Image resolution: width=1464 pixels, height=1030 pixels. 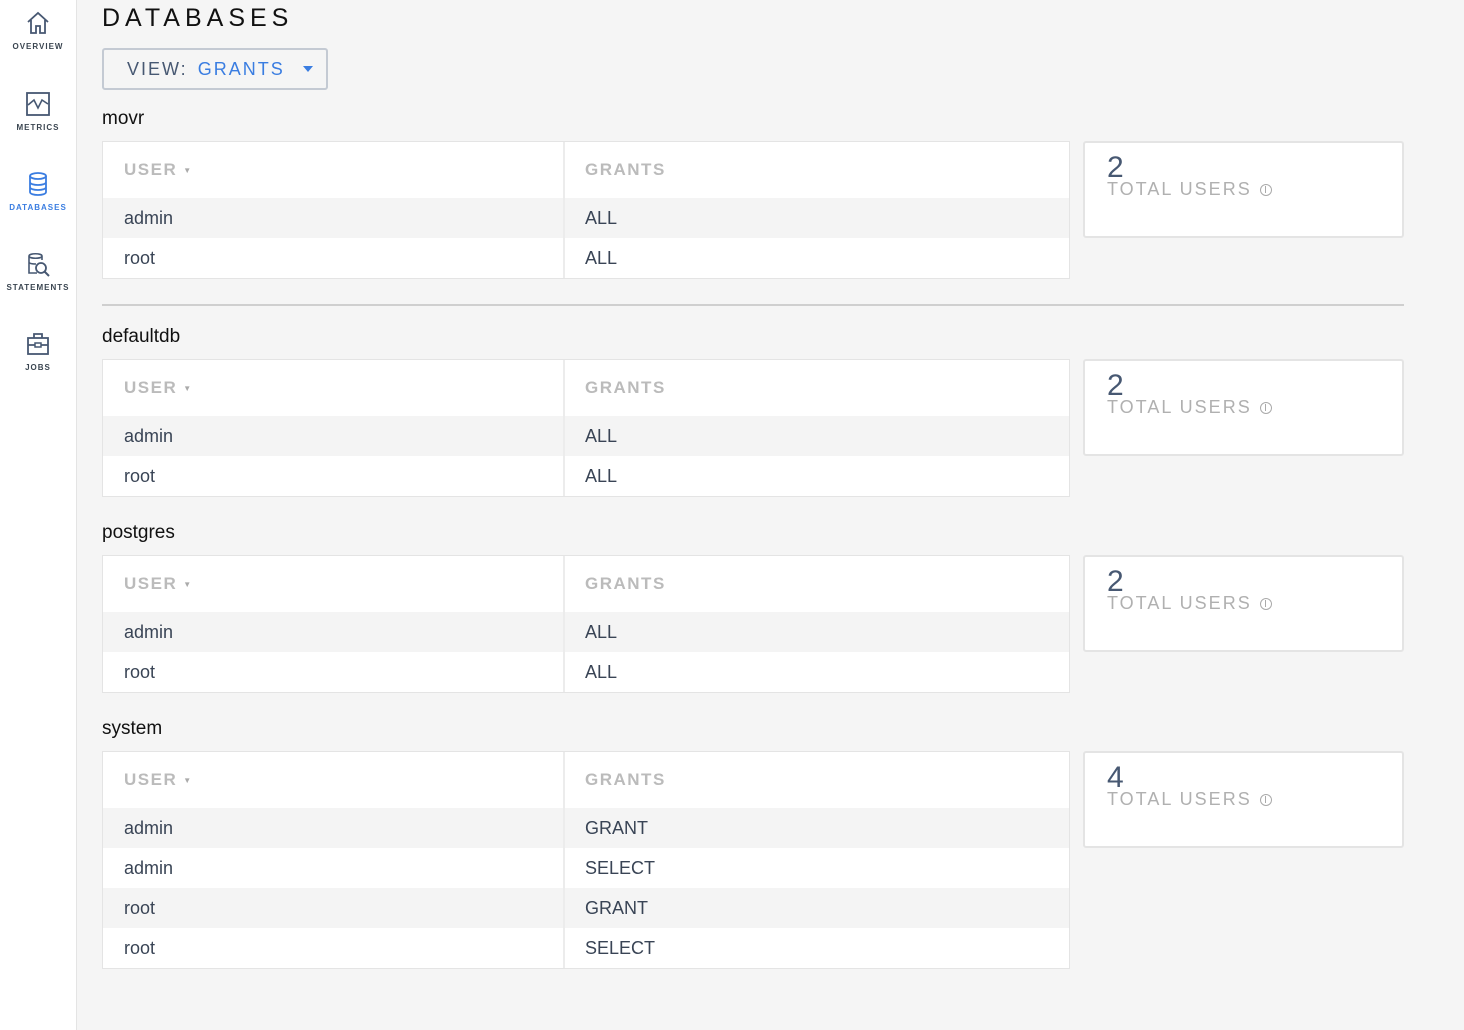 I want to click on sidebar-item-overview: OVERVIEW, so click(x=38, y=30).